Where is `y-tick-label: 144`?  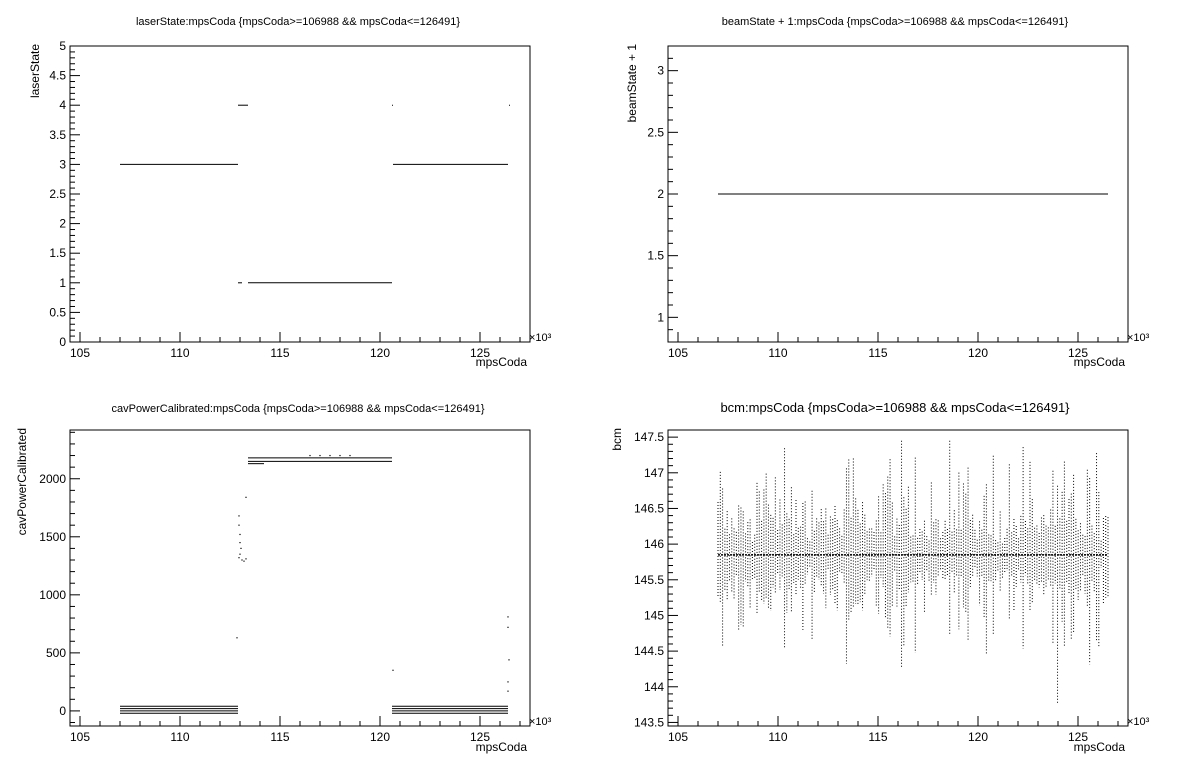
y-tick-label: 144 is located at coordinates (654, 687).